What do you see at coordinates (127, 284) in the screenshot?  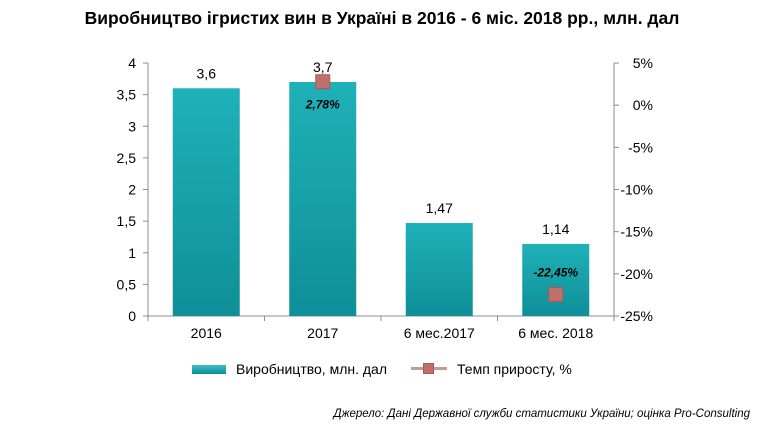 I see `left-tick-label: 0,5` at bounding box center [127, 284].